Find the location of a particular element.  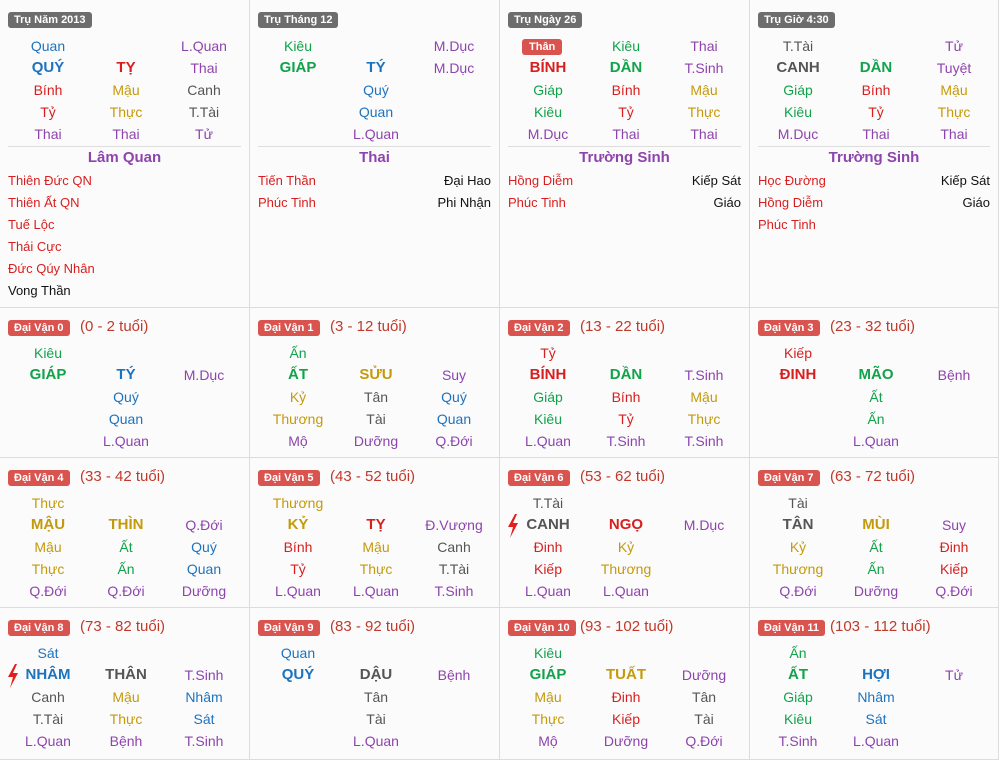

age-range: (43 - 52 tuổi) is located at coordinates (373, 476).